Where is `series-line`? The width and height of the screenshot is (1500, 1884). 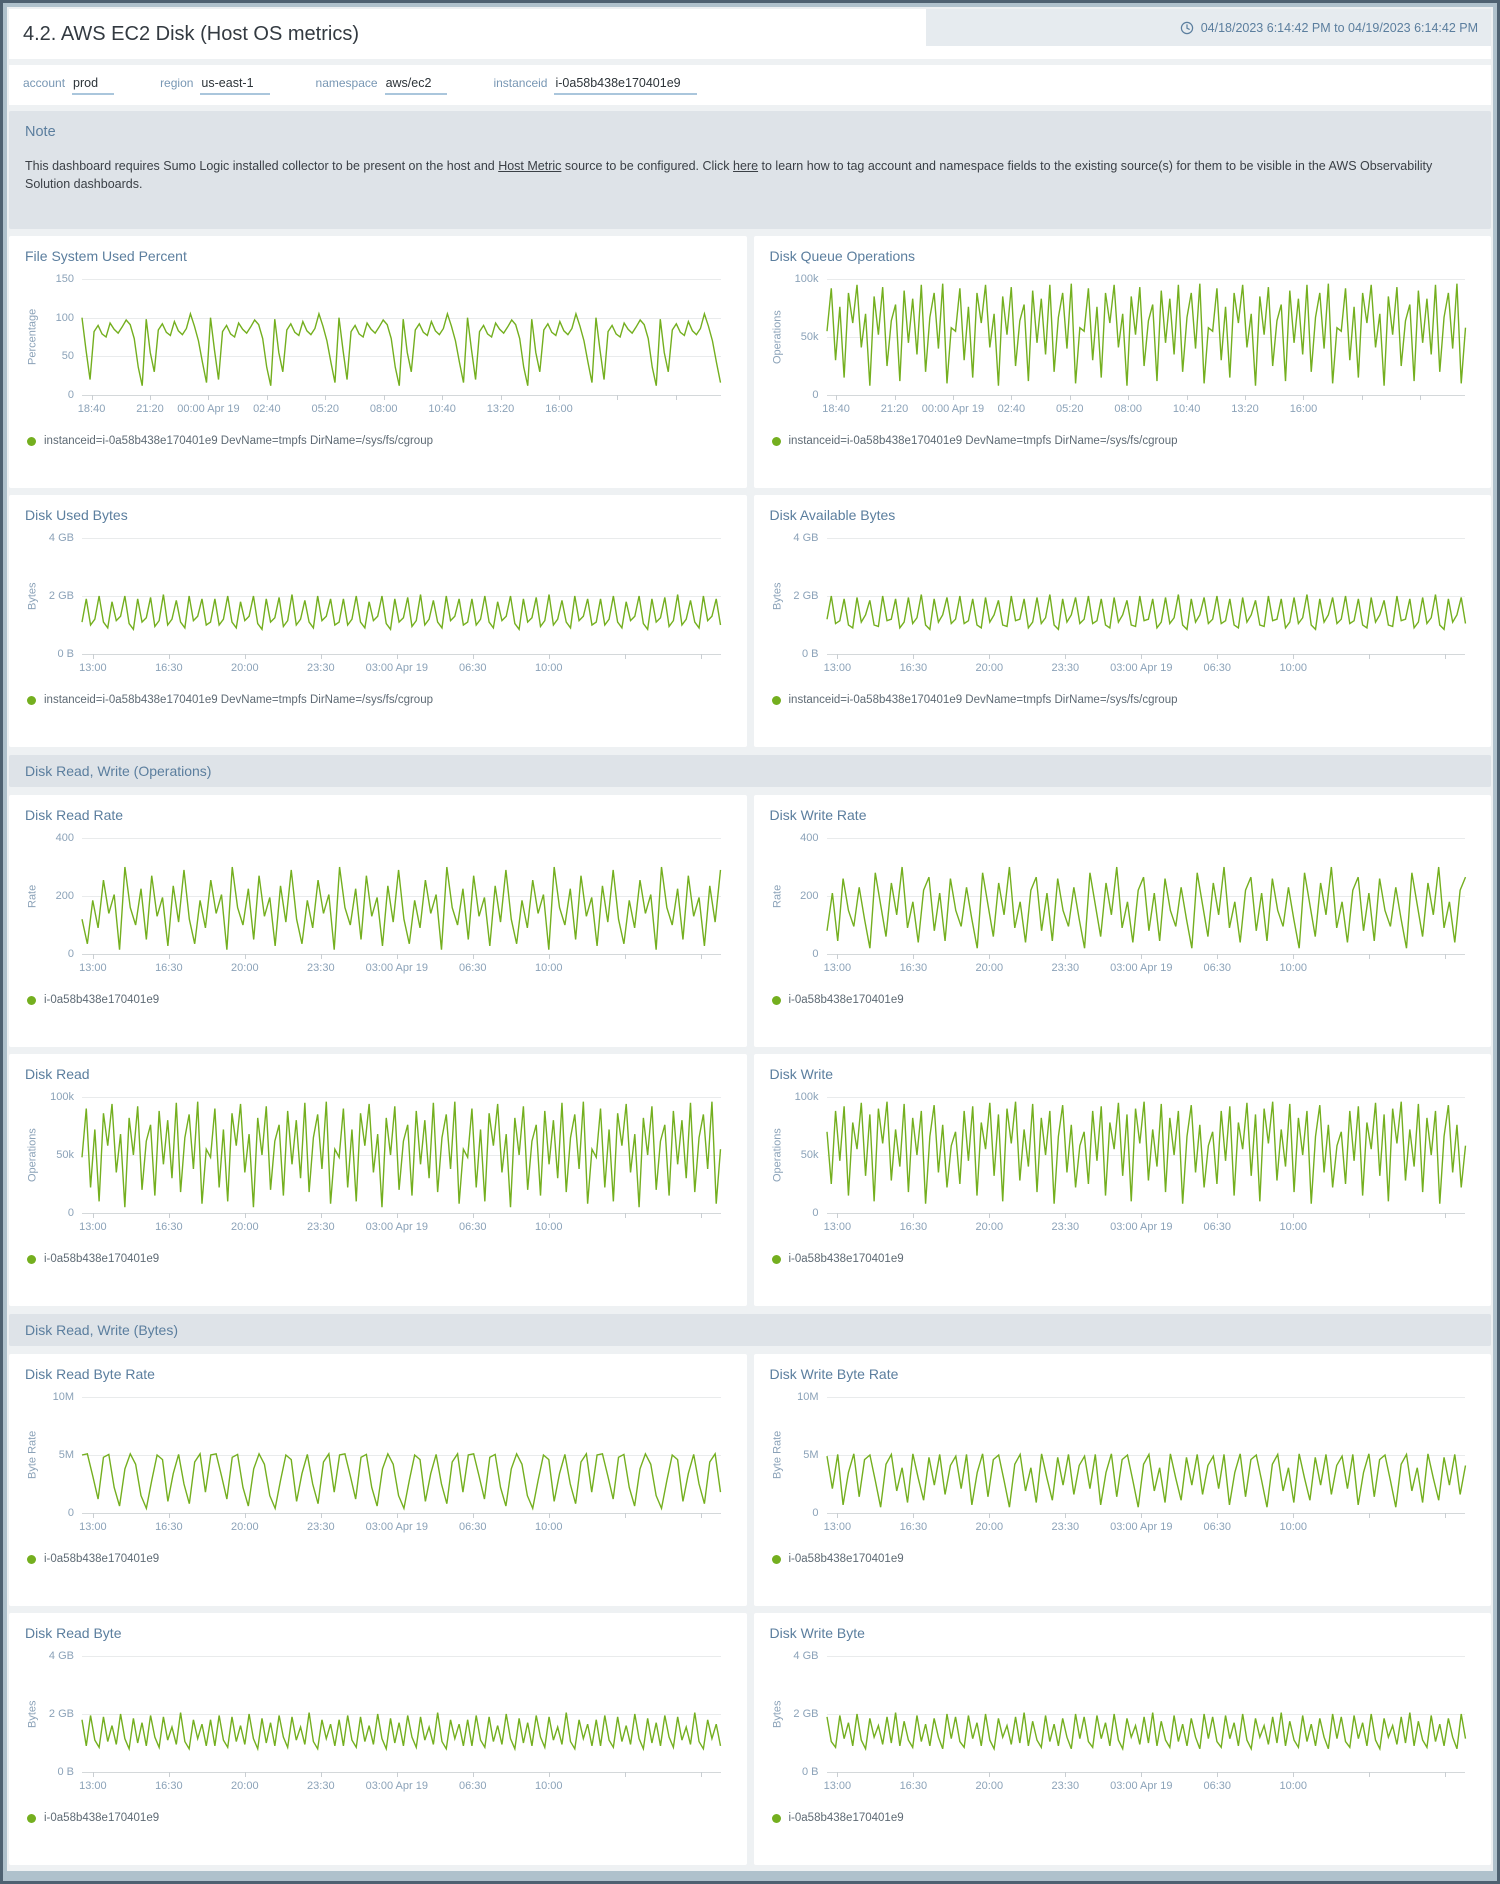
series-line is located at coordinates (1146, 1155).